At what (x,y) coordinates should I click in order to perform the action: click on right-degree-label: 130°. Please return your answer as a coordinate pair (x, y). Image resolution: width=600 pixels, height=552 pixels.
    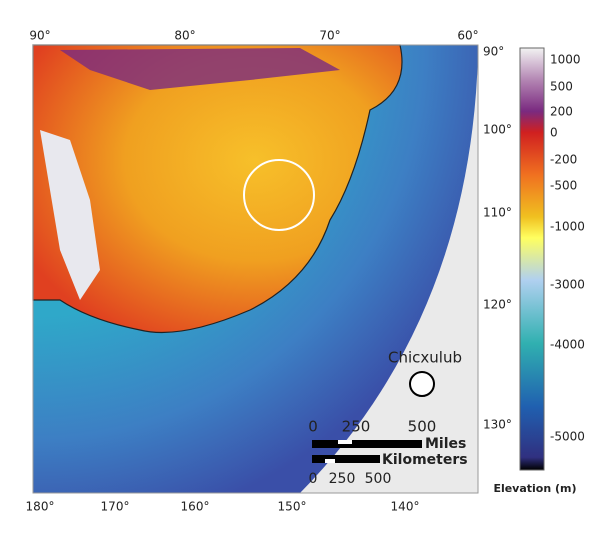
    Looking at the image, I should click on (497, 425).